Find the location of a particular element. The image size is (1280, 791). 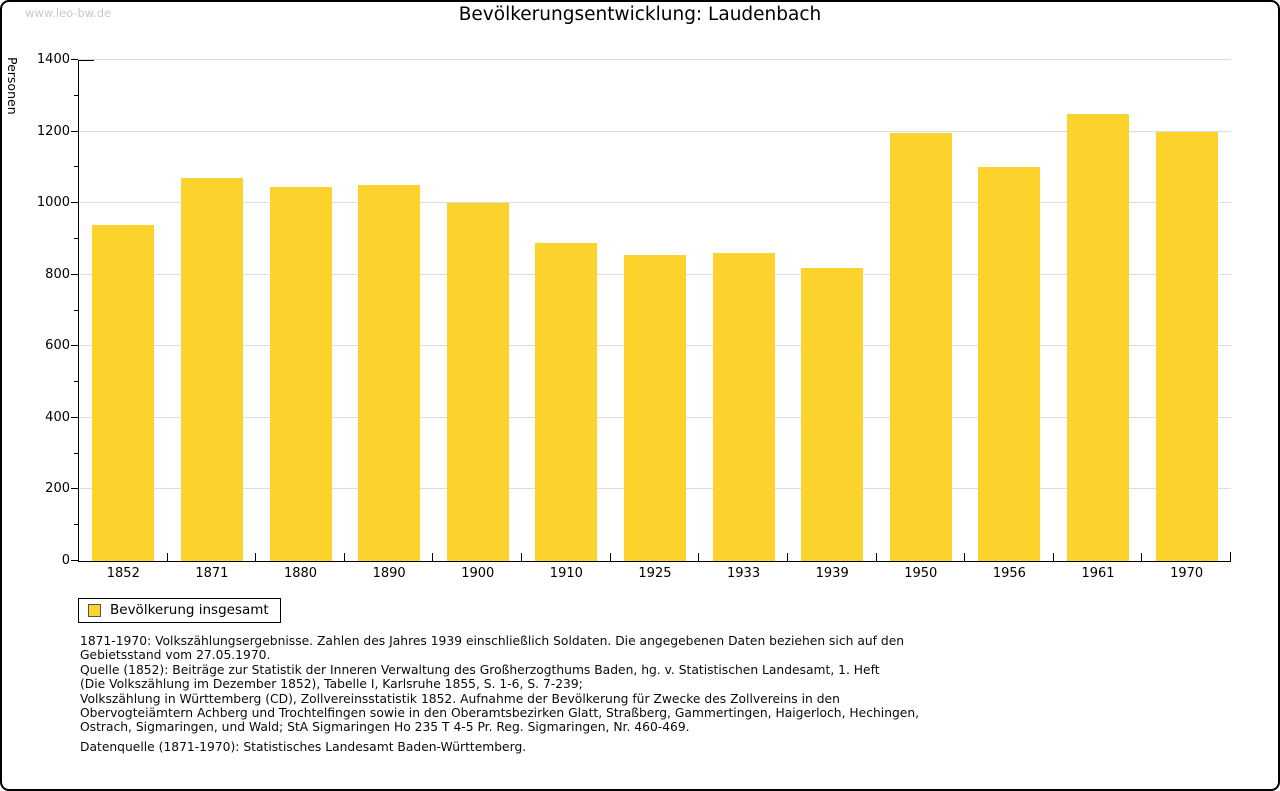

bar-1925 is located at coordinates (654, 408).